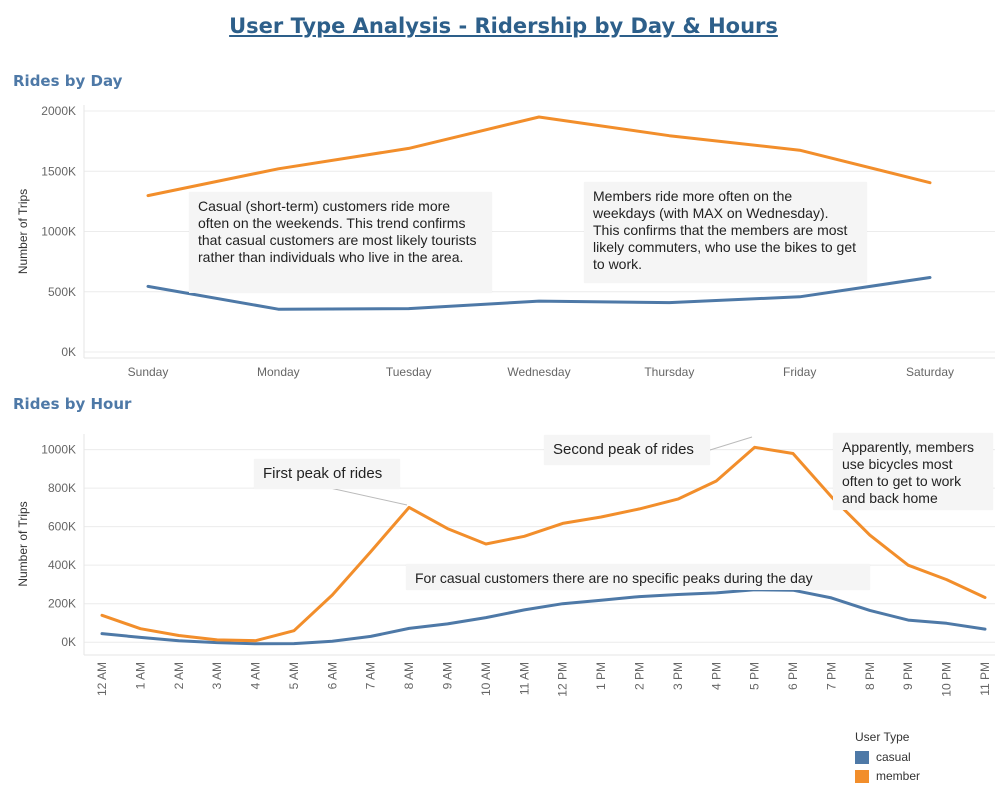  What do you see at coordinates (985, 679) in the screenshot?
I see `hour-x-tick-label: 11 PM` at bounding box center [985, 679].